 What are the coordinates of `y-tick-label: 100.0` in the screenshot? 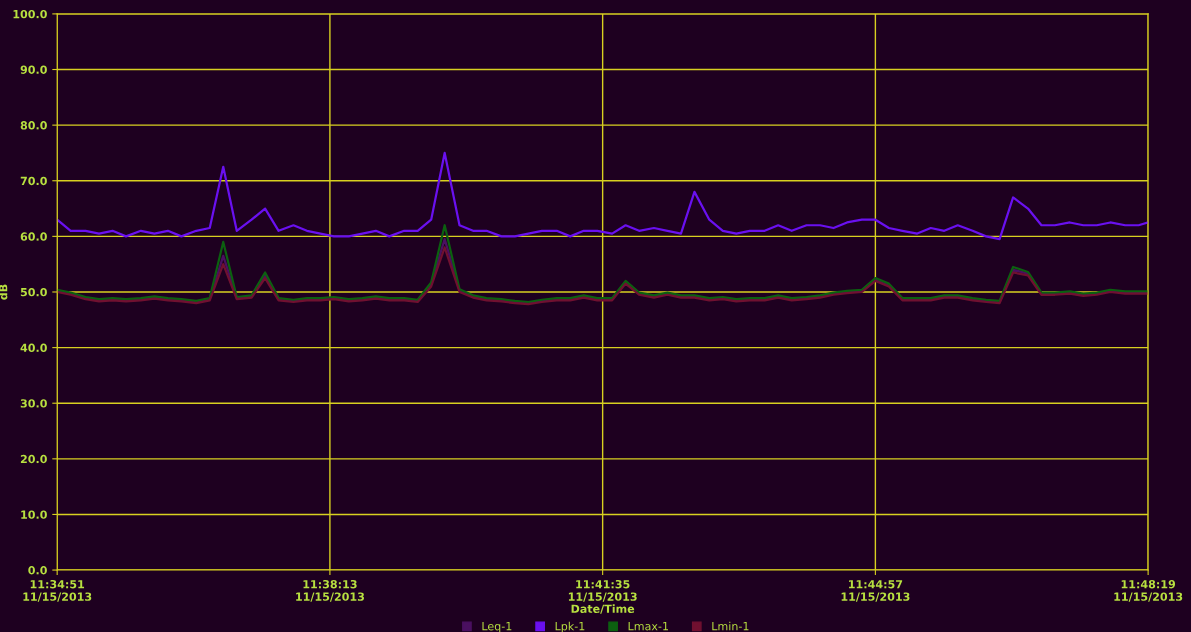 It's located at (30, 14).